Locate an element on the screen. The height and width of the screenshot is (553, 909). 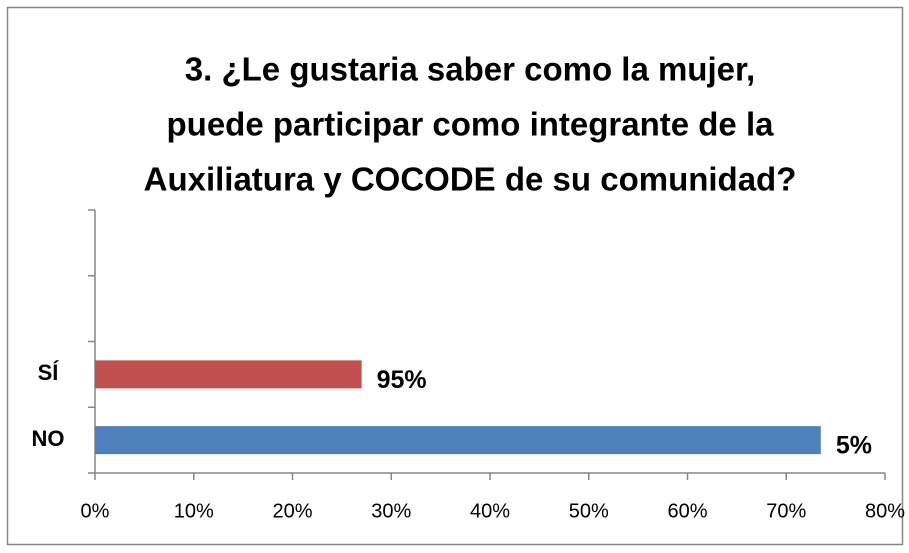
annotation: 95% is located at coordinates (402, 380).